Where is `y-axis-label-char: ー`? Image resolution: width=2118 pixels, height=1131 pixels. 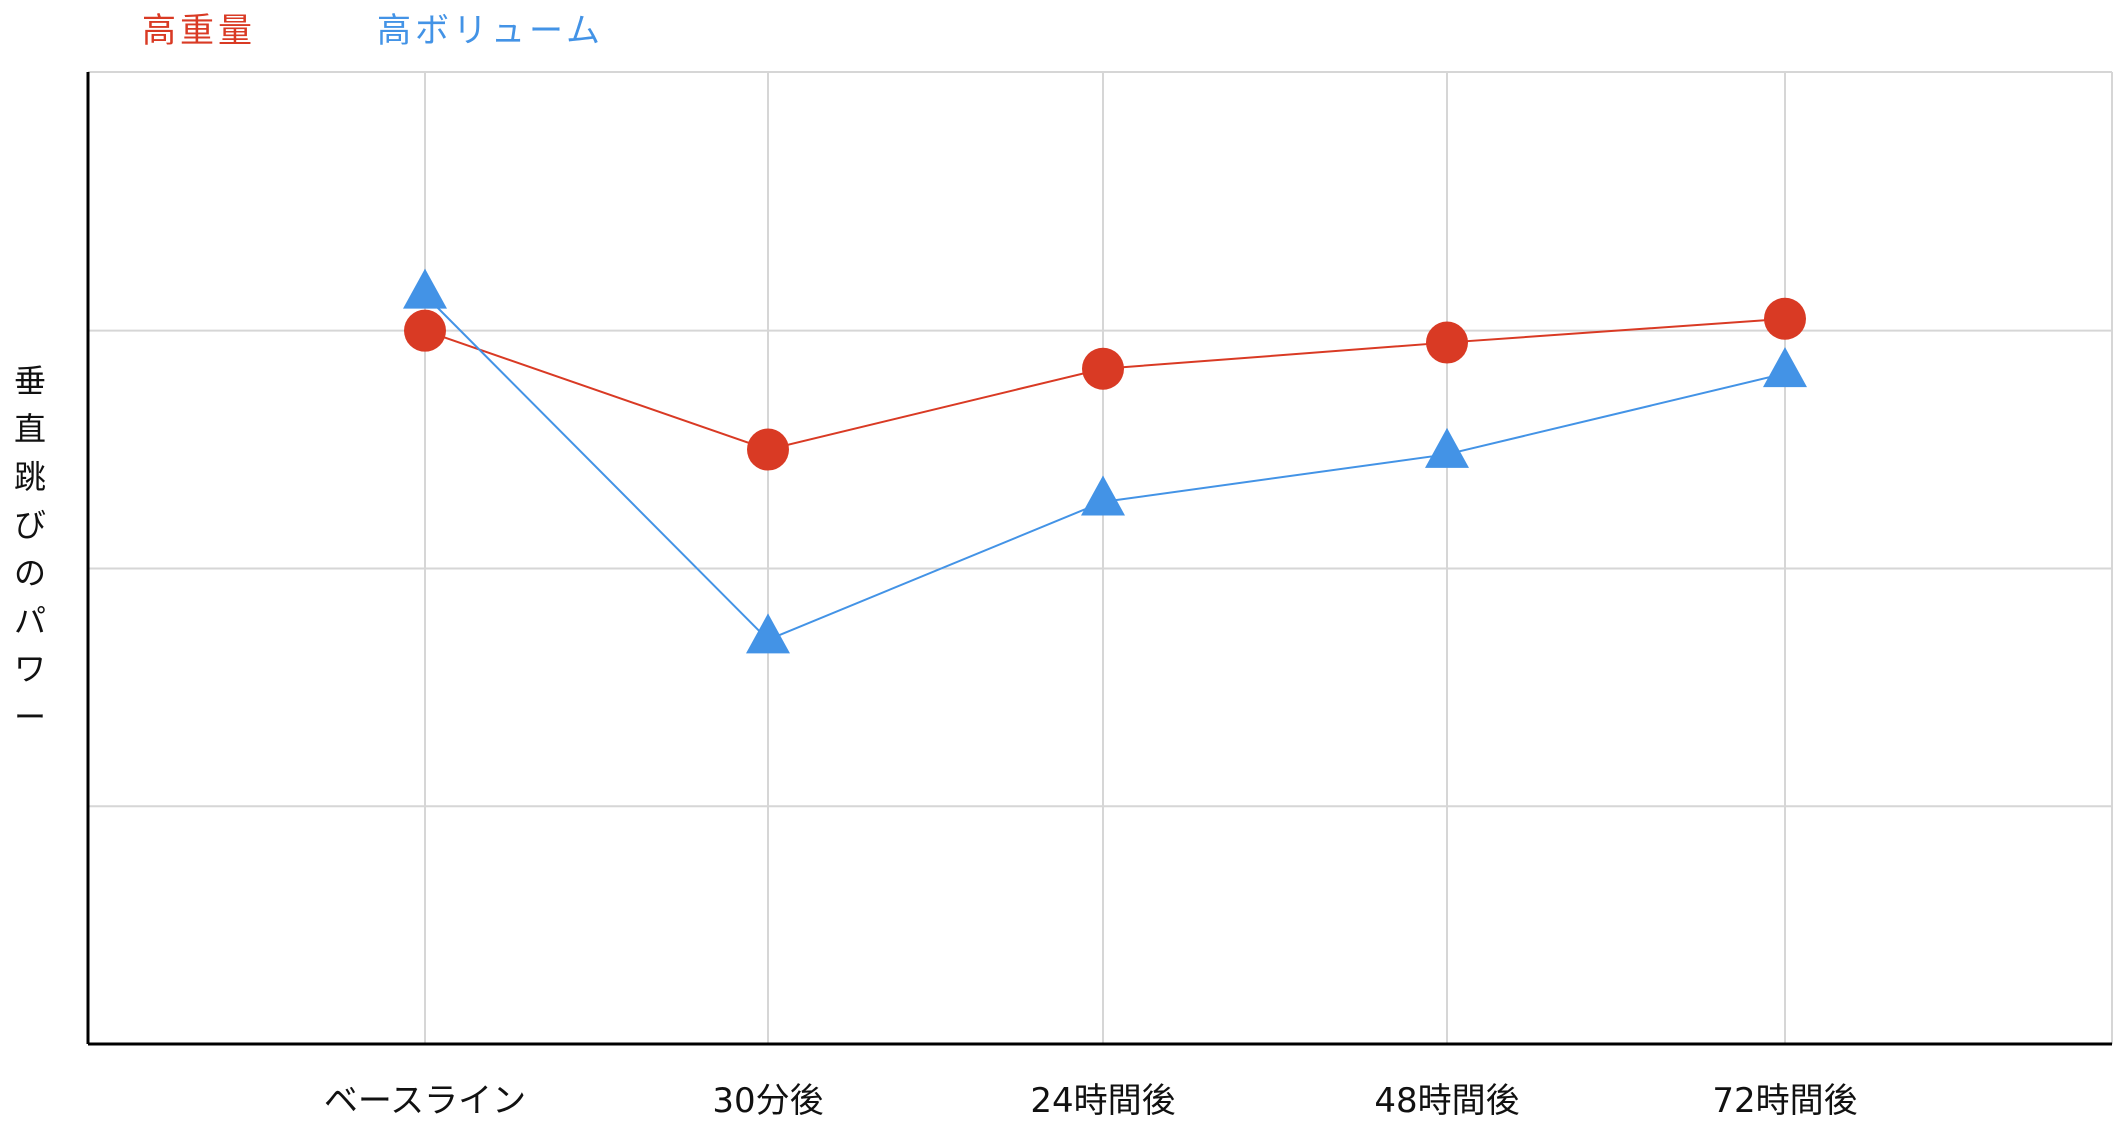
y-axis-label-char: ー is located at coordinates (30, 717).